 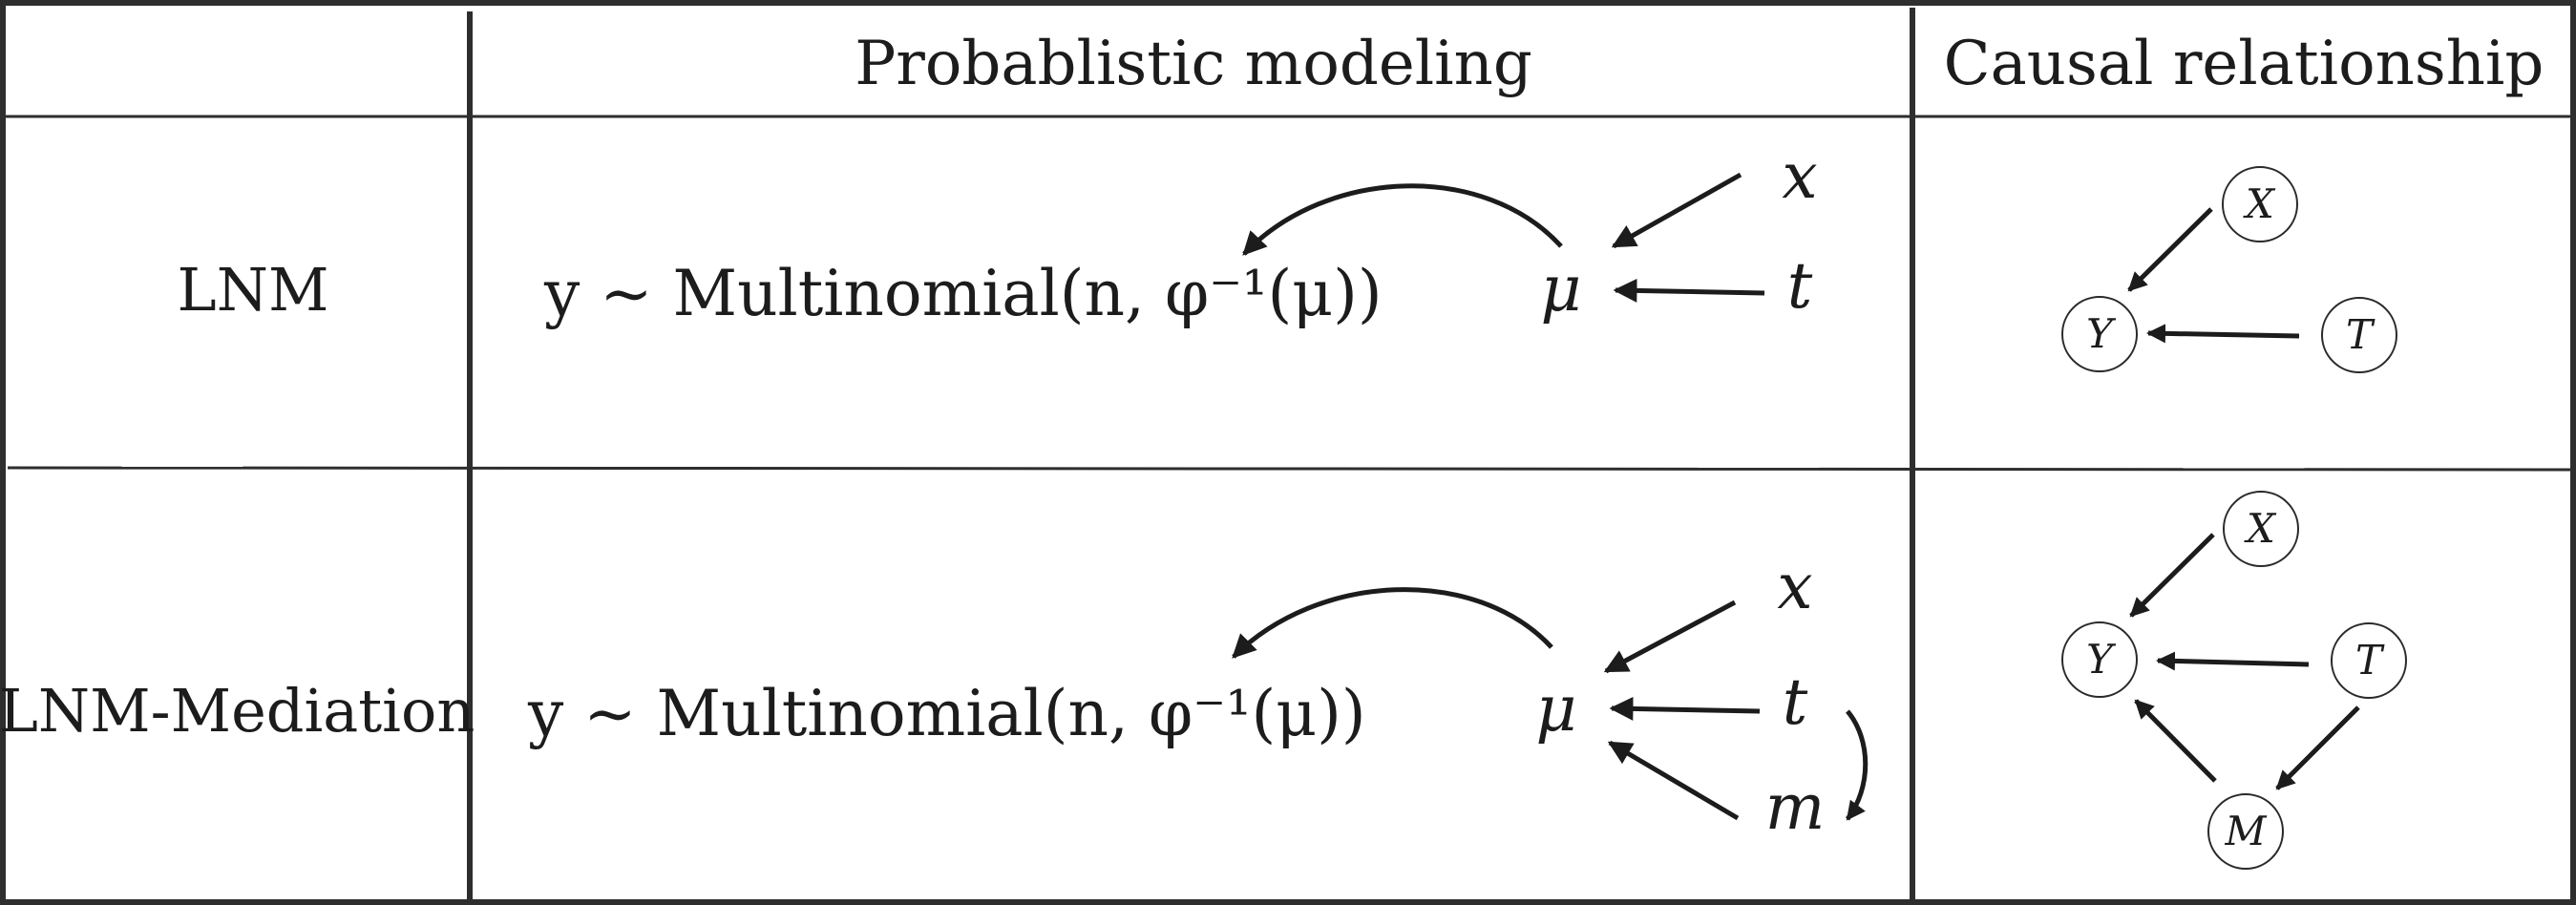 I want to click on header-causal: Causal relationship, so click(x=2244, y=64).